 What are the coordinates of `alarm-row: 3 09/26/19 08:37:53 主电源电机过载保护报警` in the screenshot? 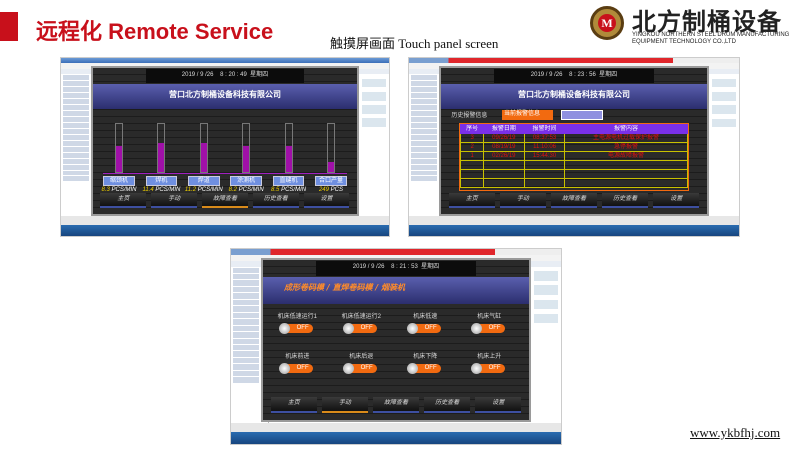 It's located at (574, 137).